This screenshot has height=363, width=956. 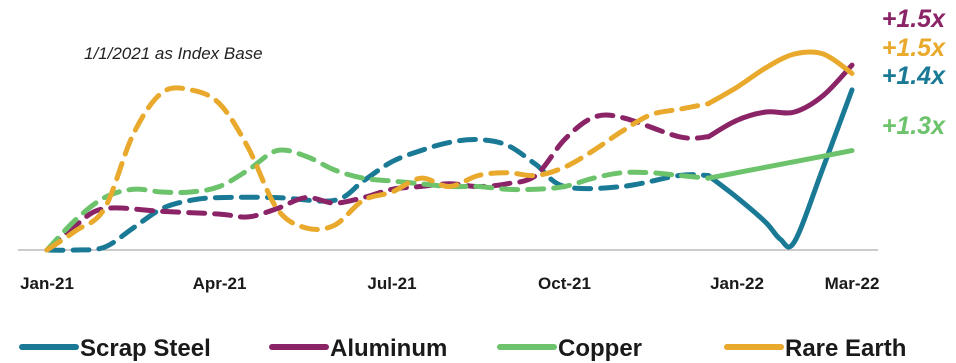 I want to click on legend-label-rare-earth: Rare Earth, so click(x=845, y=348).